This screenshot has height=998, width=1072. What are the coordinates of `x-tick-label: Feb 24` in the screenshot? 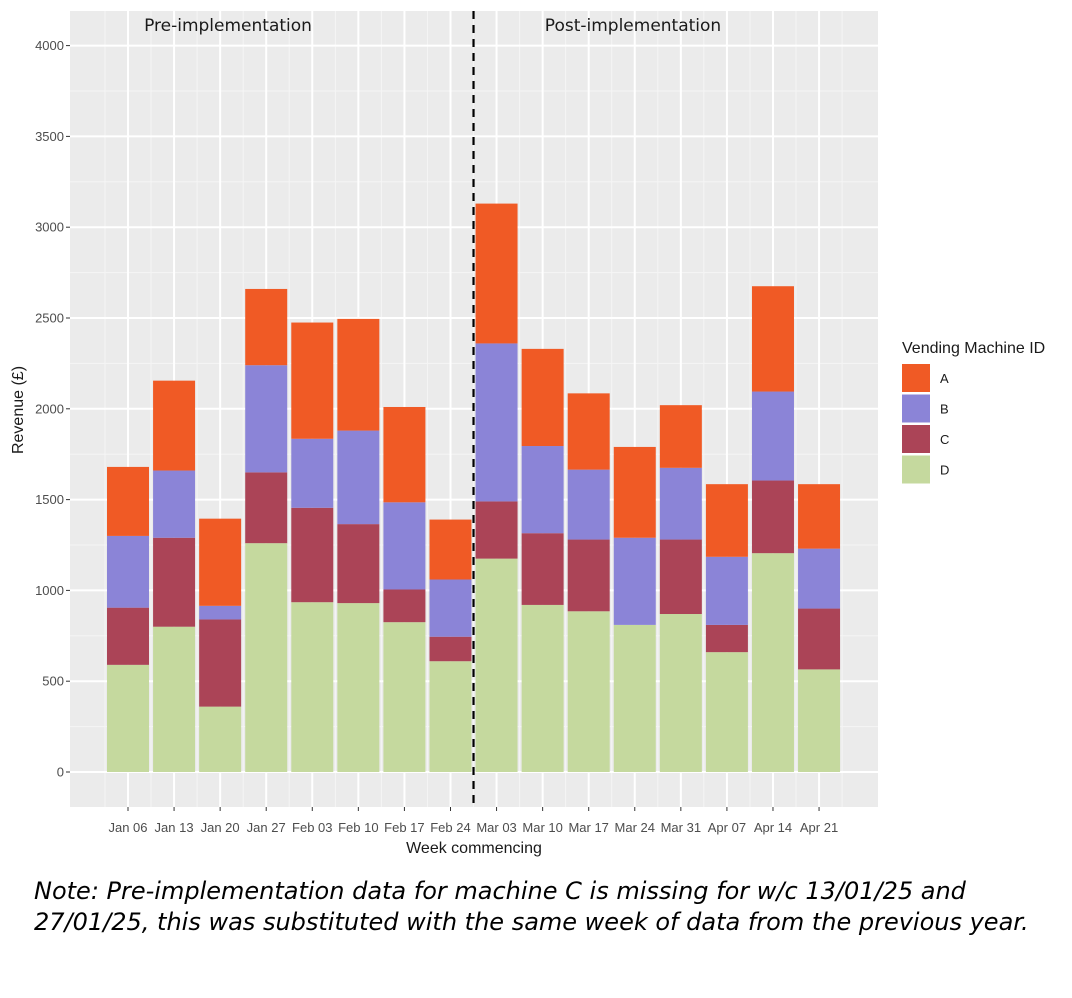 It's located at (450, 827).